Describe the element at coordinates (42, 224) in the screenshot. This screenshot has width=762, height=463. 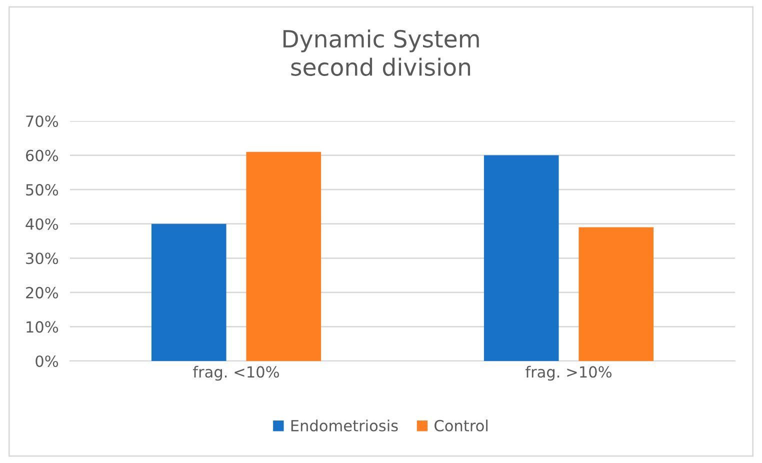
I see `y-tick-label: 40%` at that location.